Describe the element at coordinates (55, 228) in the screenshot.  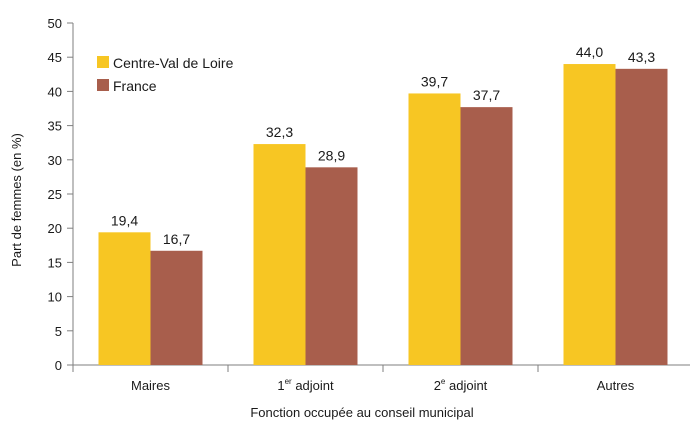
I see `y-tick-label: 20` at that location.